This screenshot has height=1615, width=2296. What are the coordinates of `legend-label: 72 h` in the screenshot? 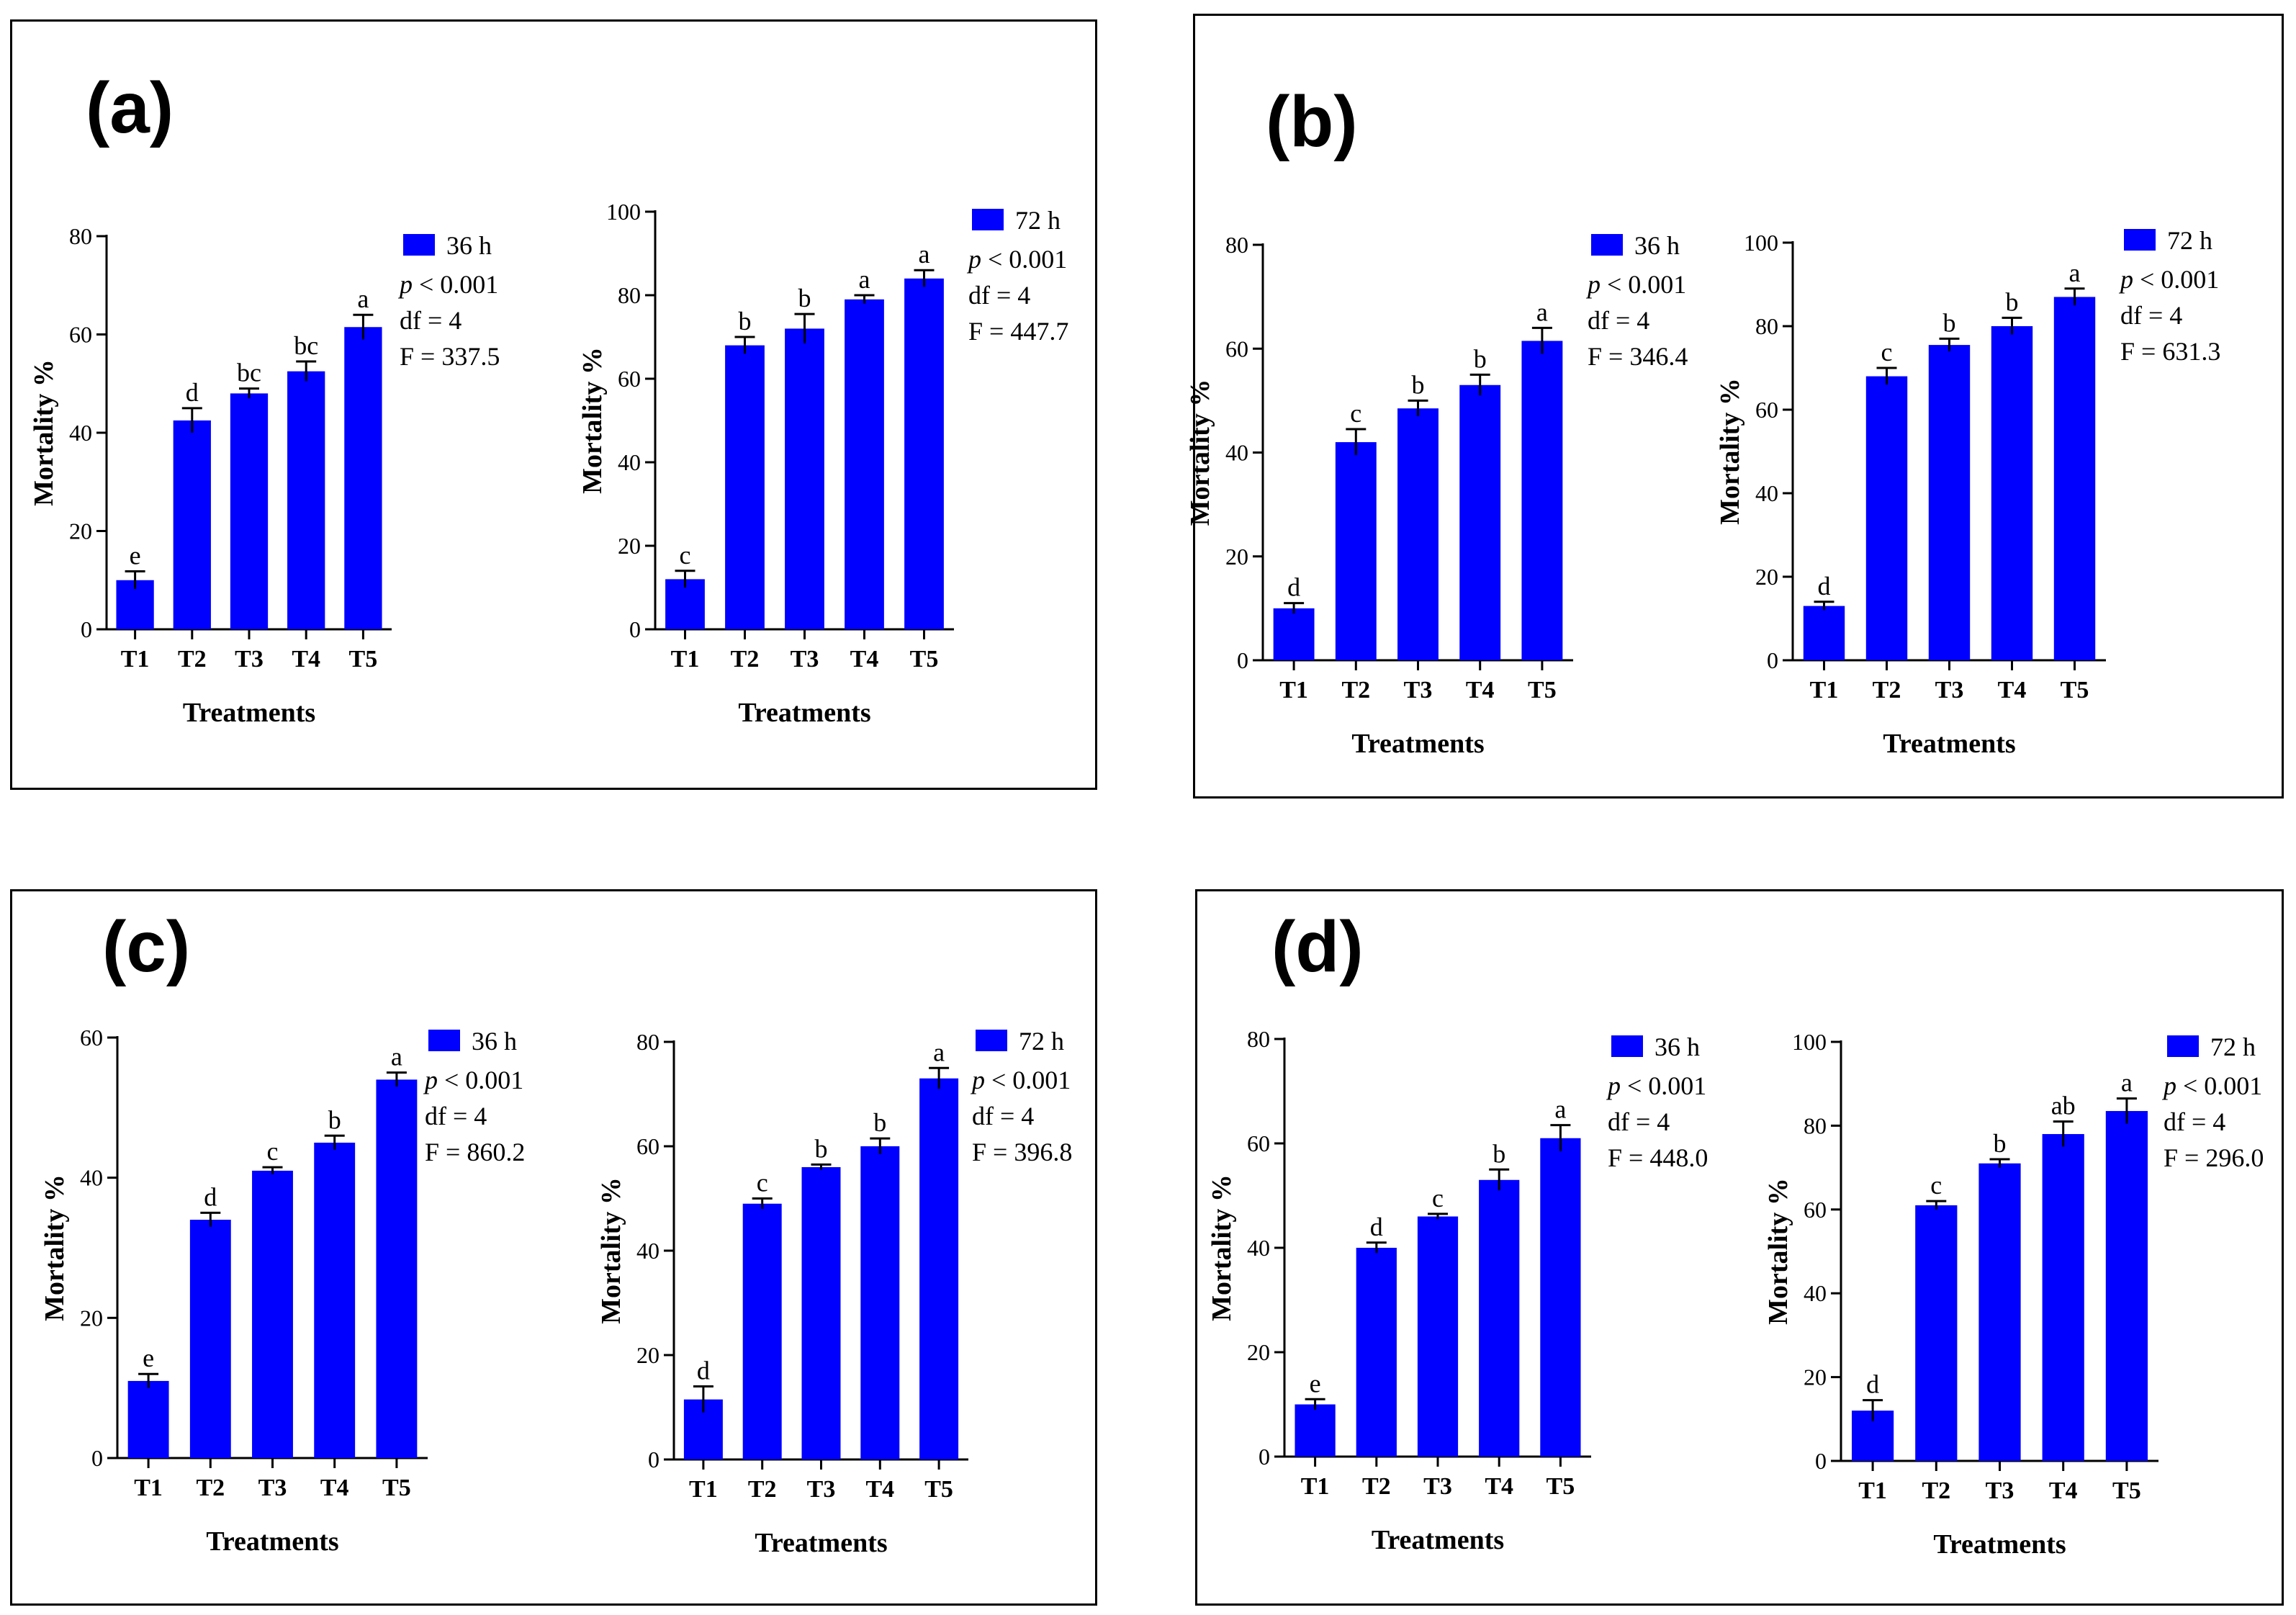 It's located at (1042, 1041).